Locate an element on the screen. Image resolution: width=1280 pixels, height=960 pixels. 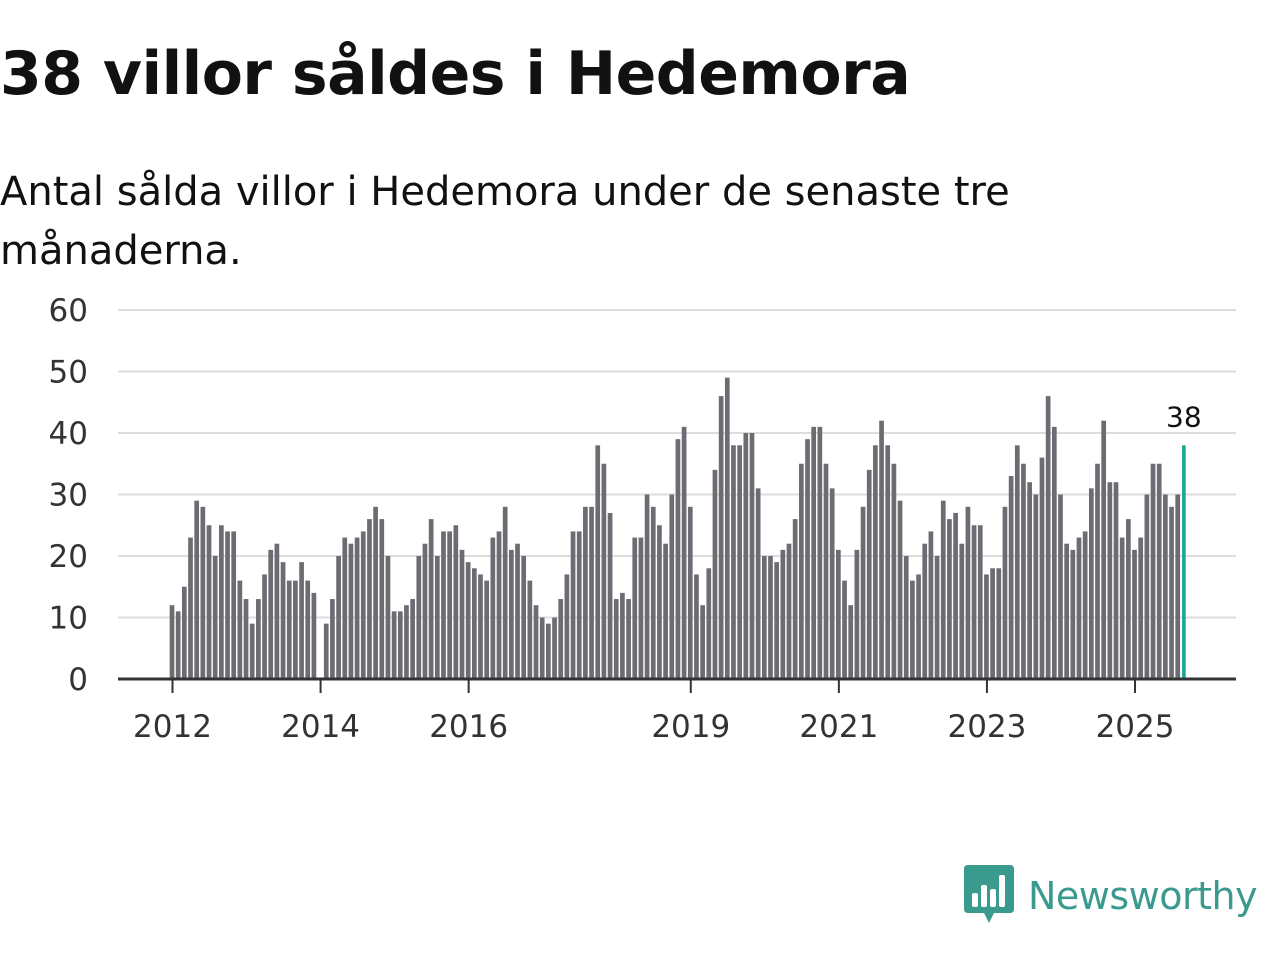
x-tick-label-2023: 2023 is located at coordinates (986, 727).